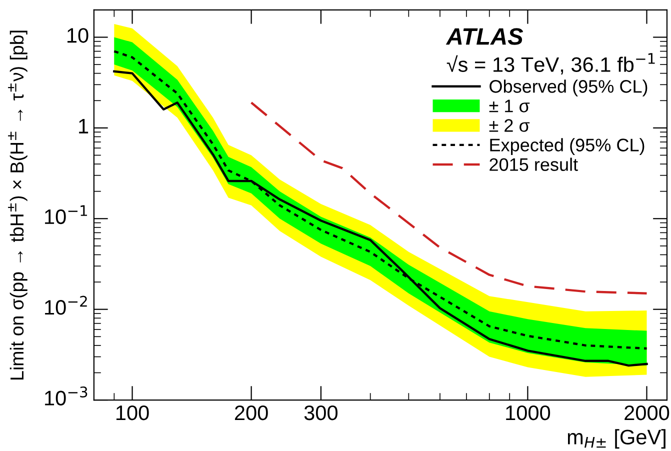 The height and width of the screenshot is (451, 671). I want to click on legend-label: ± 2 σ, so click(509, 125).